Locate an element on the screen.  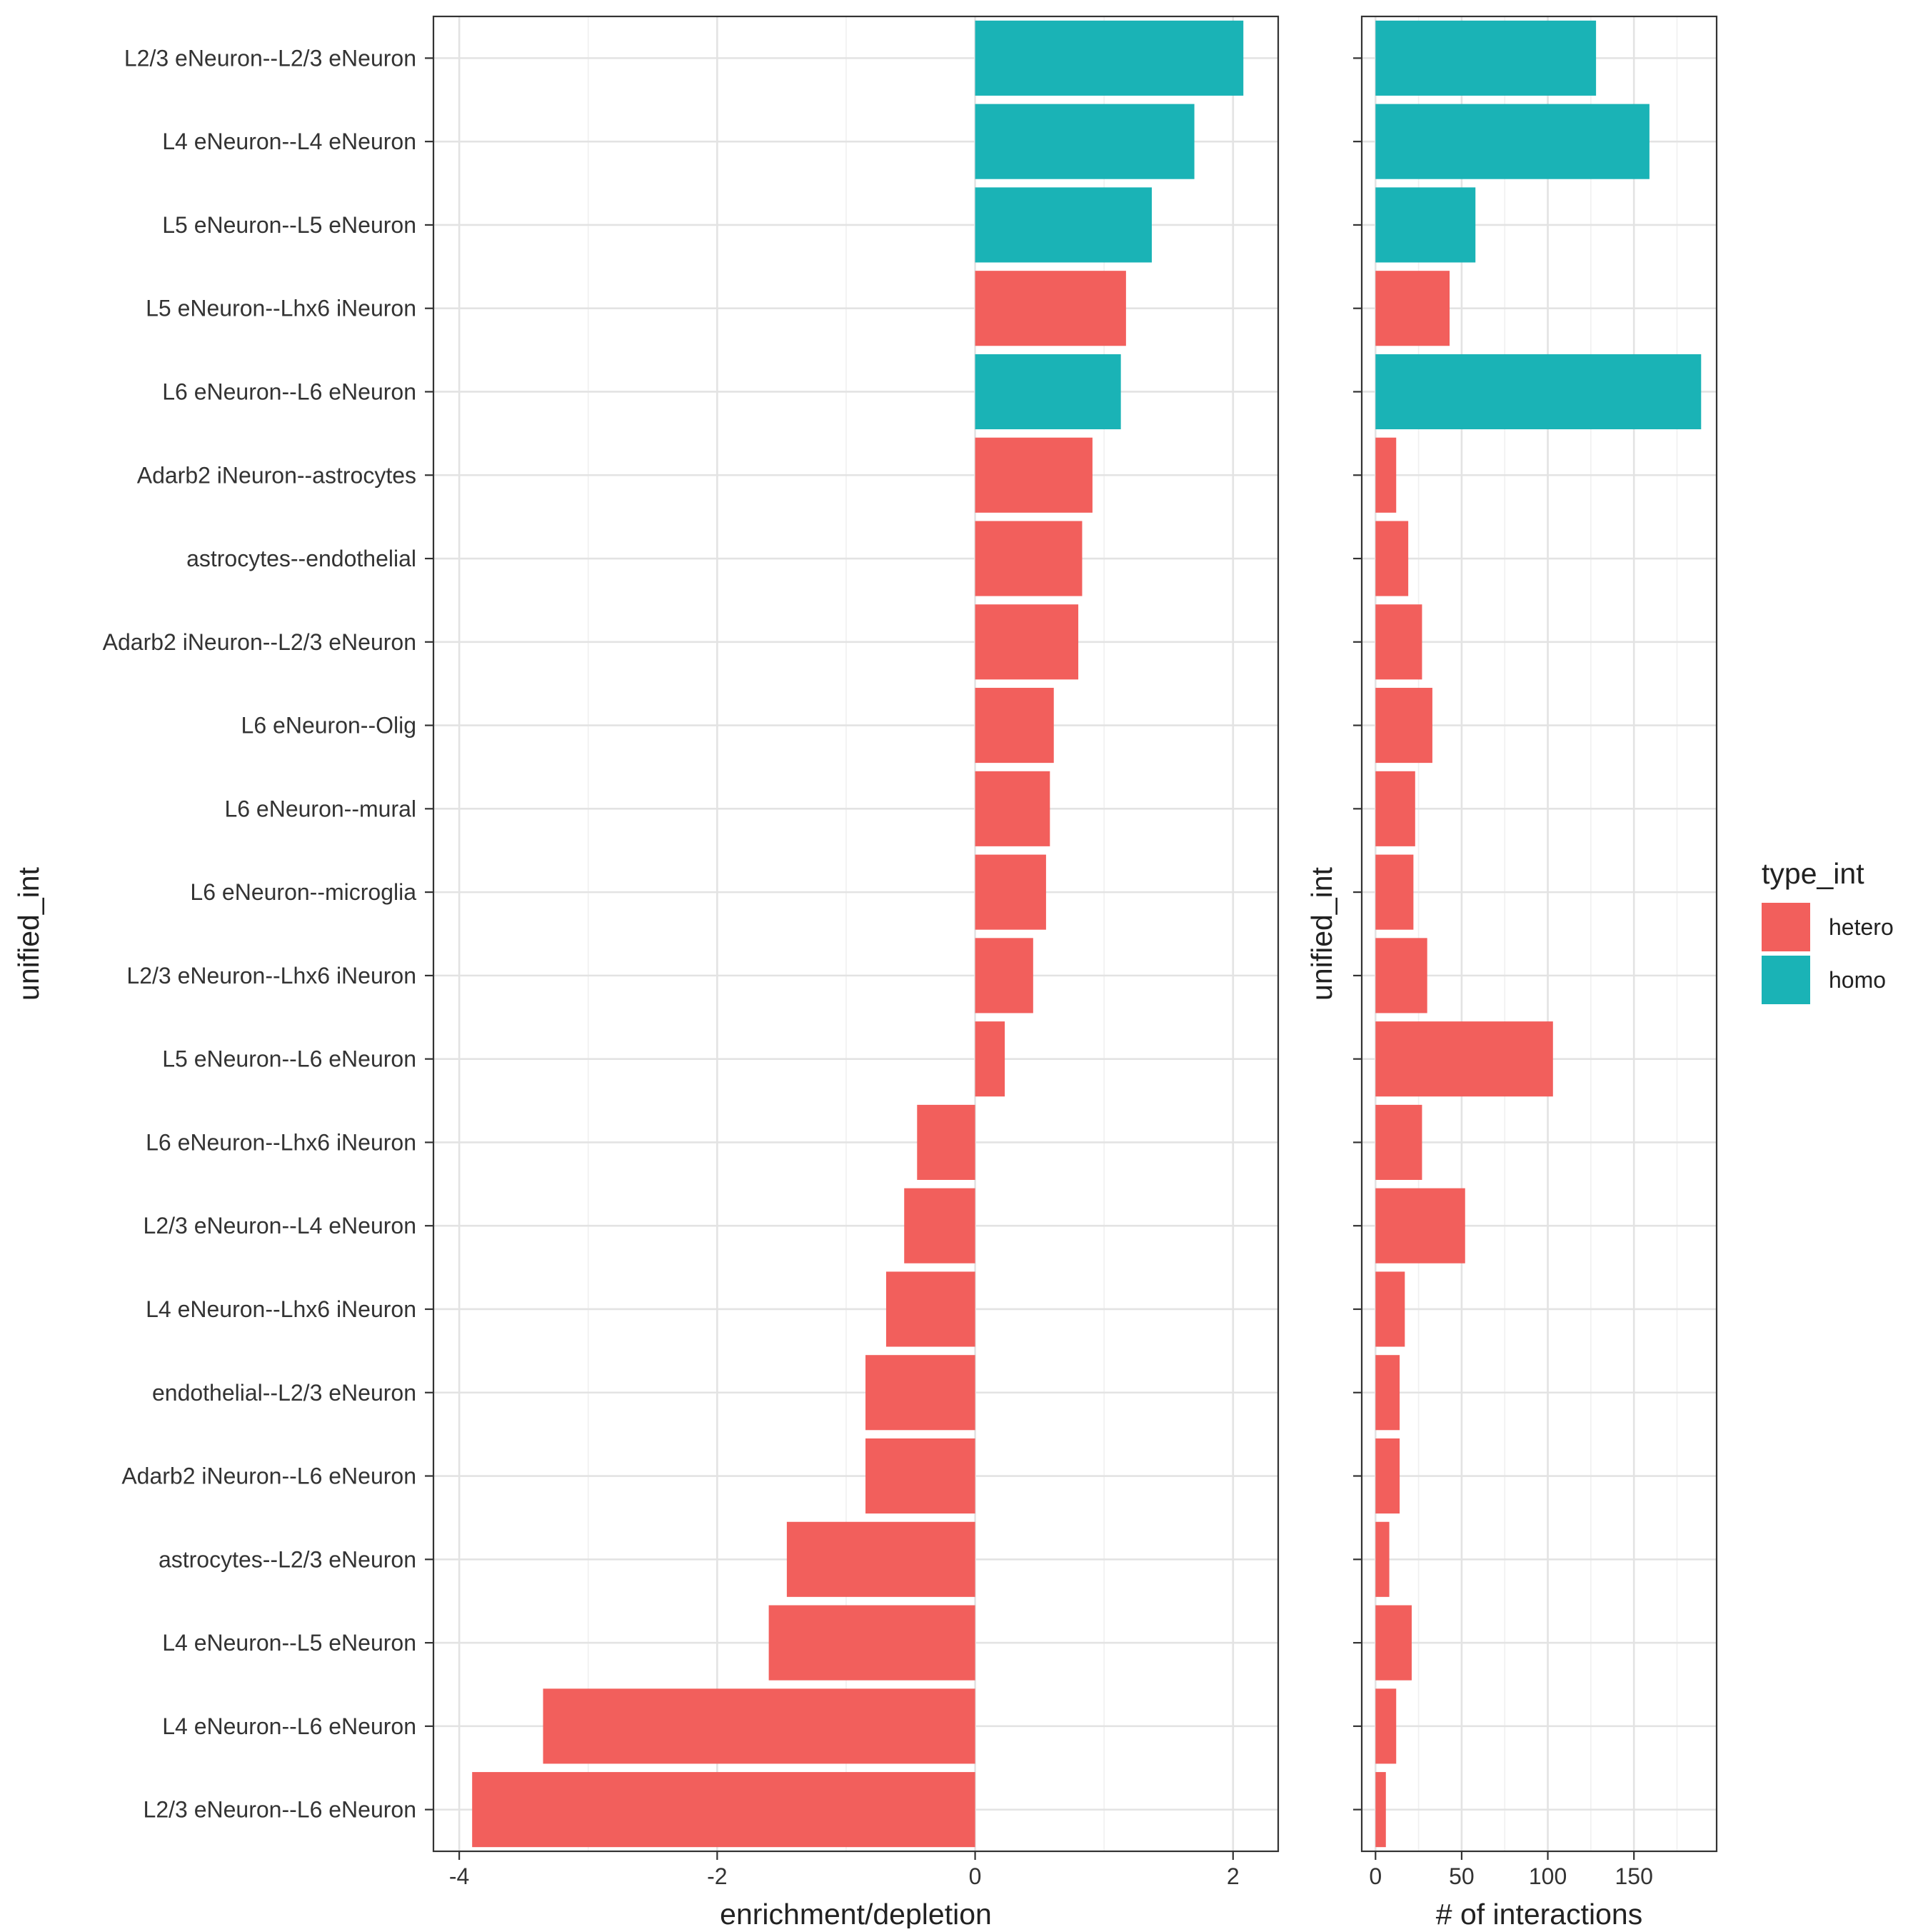
legend-label: hetero is located at coordinates (1861, 927).